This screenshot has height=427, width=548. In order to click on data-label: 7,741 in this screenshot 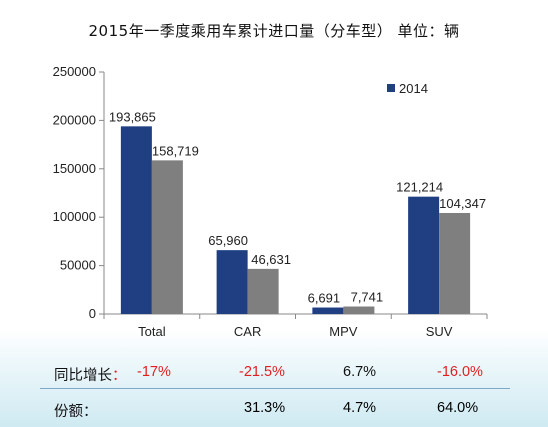, I will do `click(367, 297)`.